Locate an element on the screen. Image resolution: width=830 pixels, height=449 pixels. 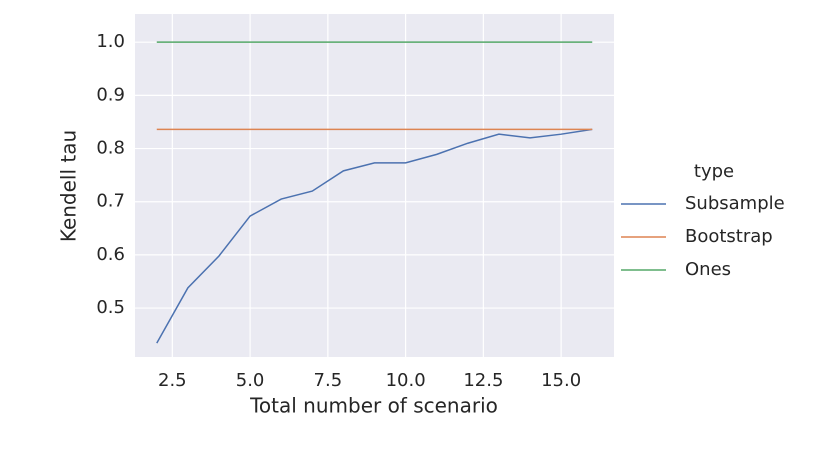
y-tick-label: 0.7 is located at coordinates (110, 201).